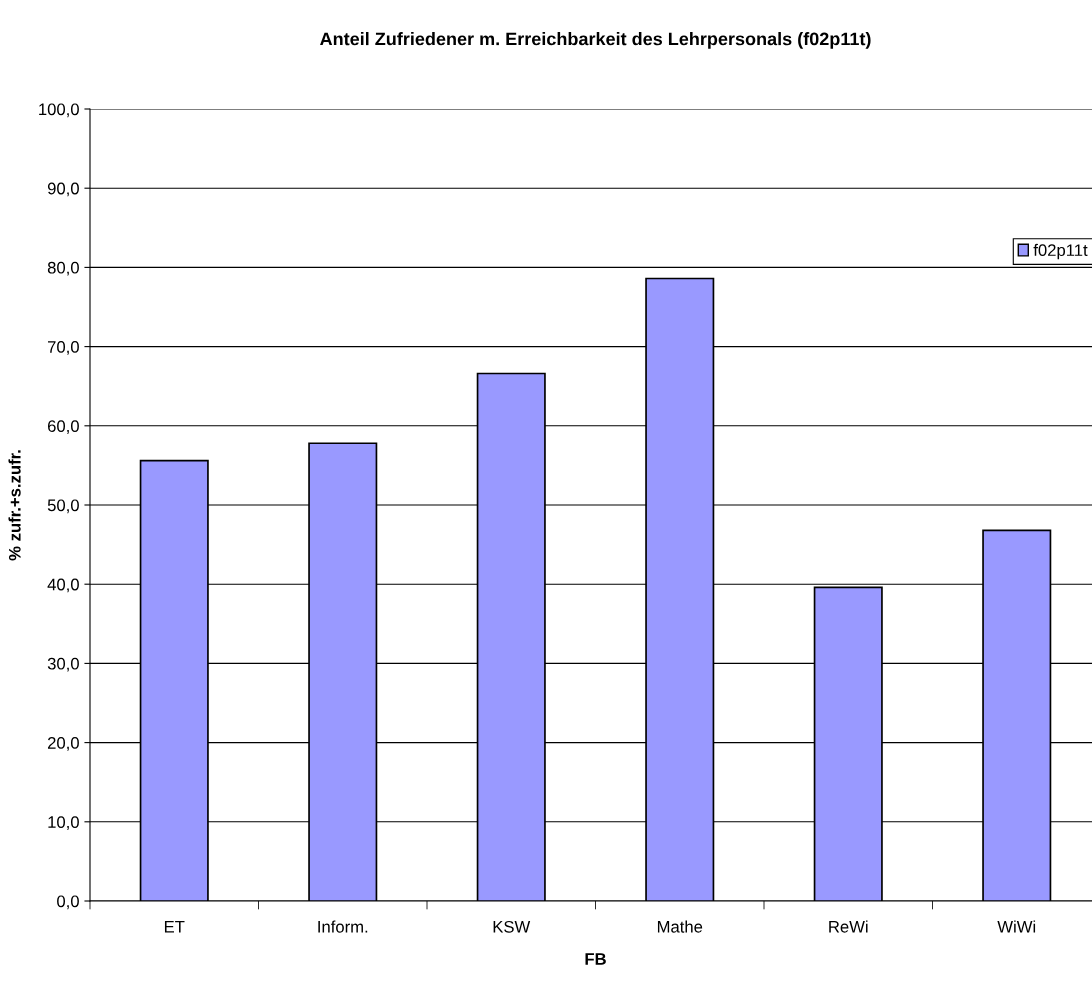 The image size is (1092, 988). I want to click on y-tick-label: 40,0, so click(63, 585).